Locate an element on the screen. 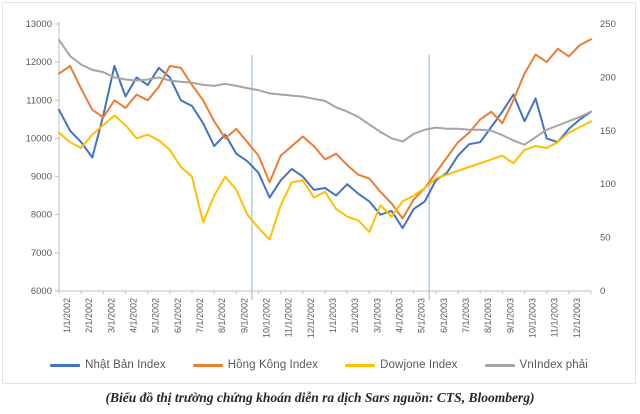 The height and width of the screenshot is (414, 640). x-axis-tick-label: 1/1/2003 is located at coordinates (333, 315).